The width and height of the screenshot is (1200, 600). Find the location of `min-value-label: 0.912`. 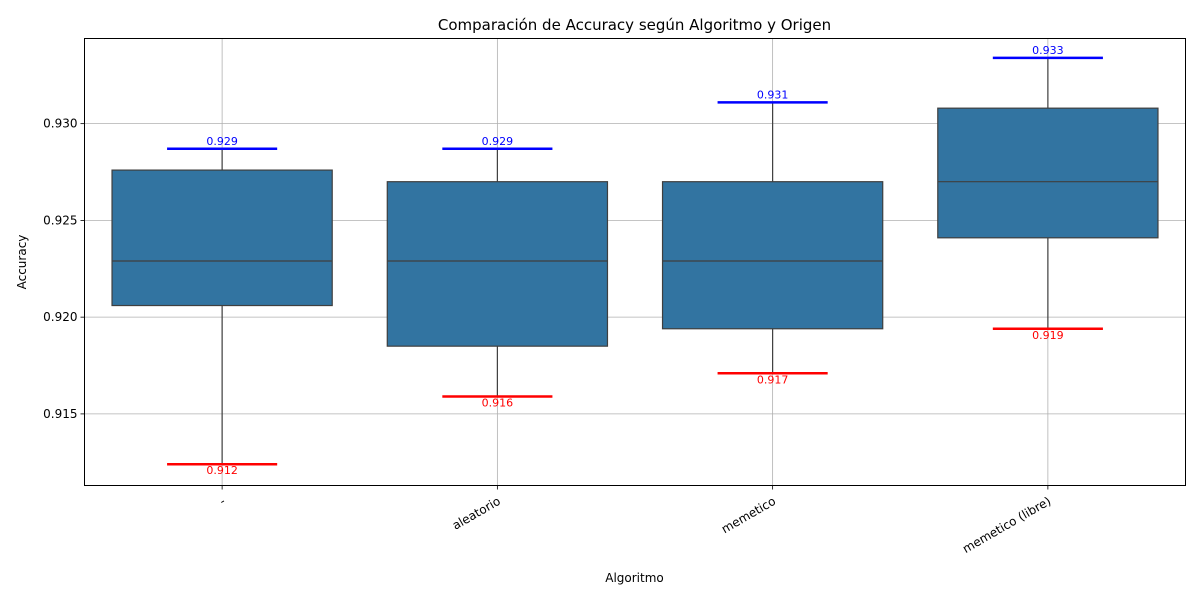

min-value-label: 0.912 is located at coordinates (222, 470).